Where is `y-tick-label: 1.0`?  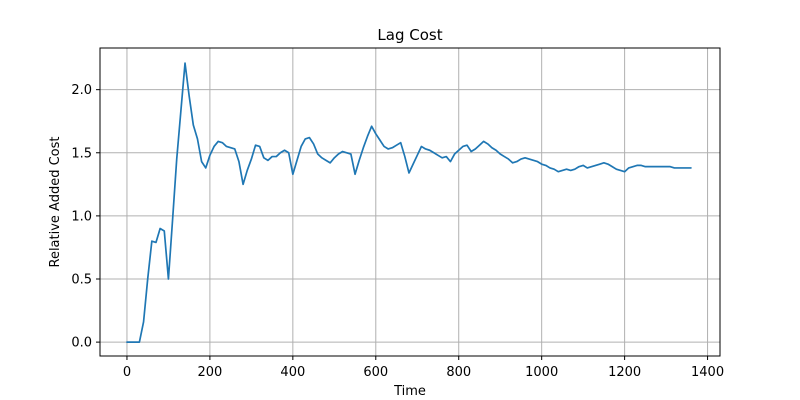 y-tick-label: 1.0 is located at coordinates (81, 216).